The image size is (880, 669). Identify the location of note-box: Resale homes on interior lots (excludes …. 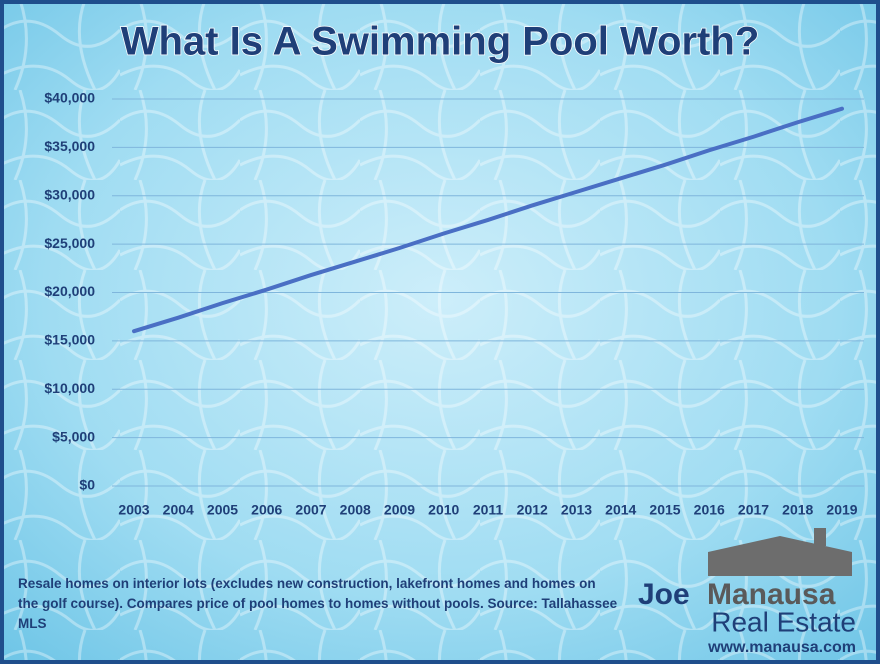
(318, 603).